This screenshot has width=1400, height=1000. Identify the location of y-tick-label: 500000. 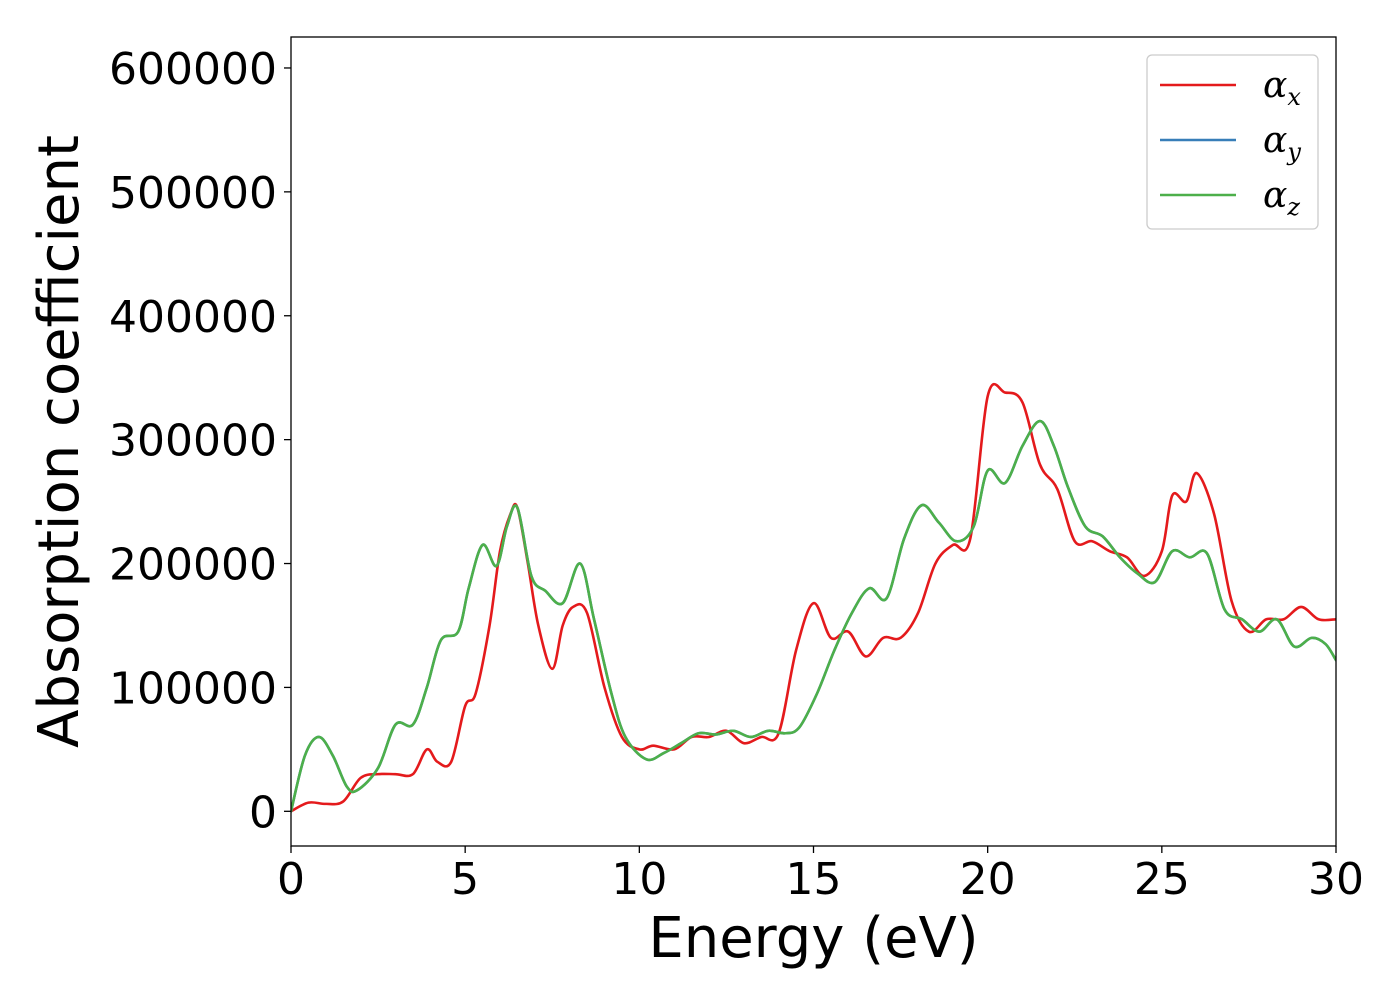
(193, 193).